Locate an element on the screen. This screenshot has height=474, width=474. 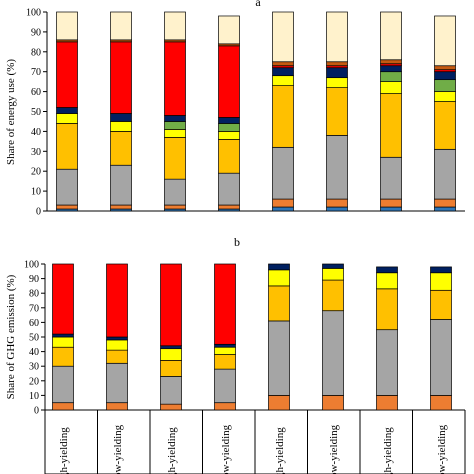
y-tick-label: 60 is located at coordinates (36, 92).